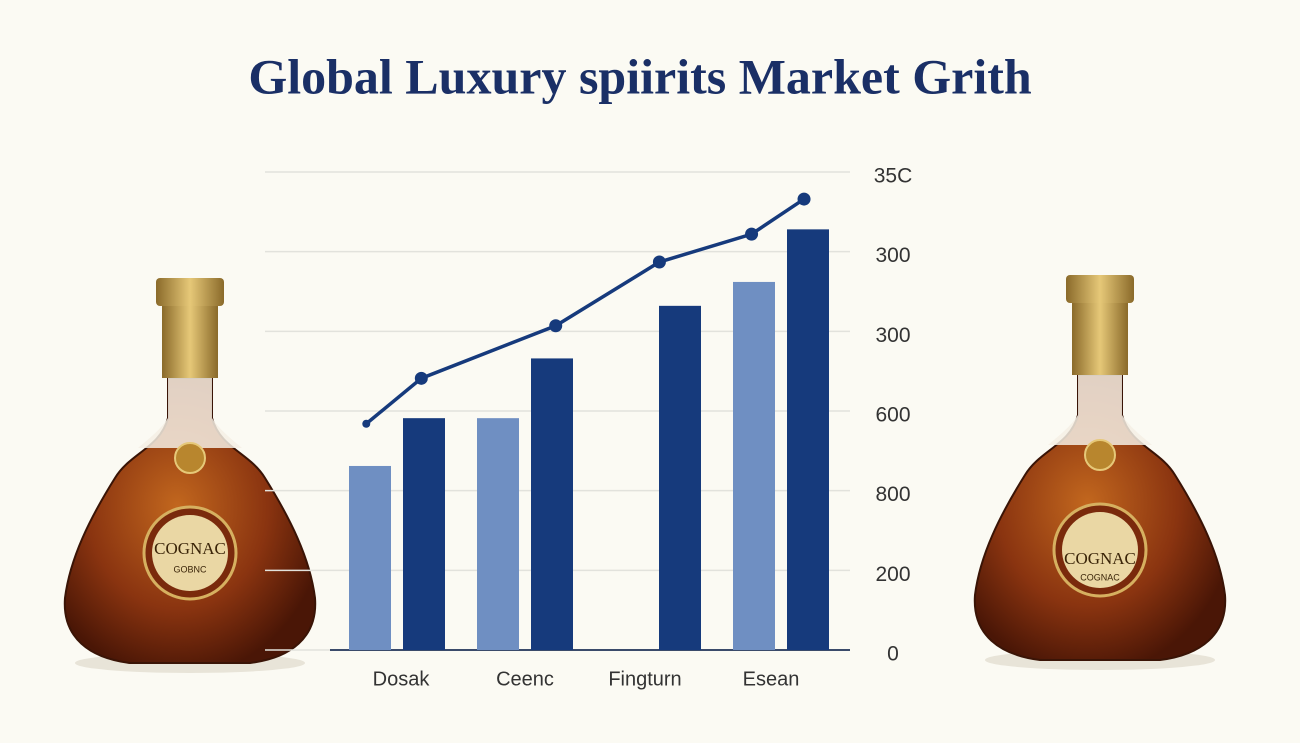  I want to click on bottle-left: COGNAC GOBNC, so click(190, 475).